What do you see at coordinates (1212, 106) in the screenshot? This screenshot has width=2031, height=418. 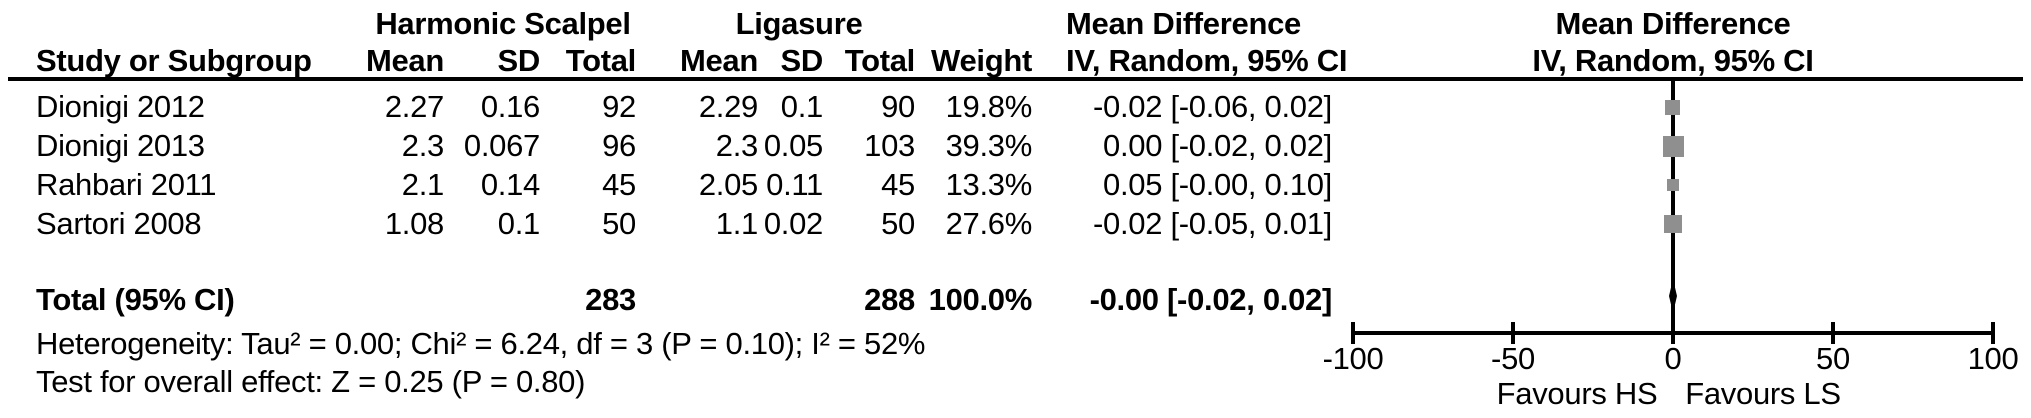 I see `ci-value: -0.02 [-0.06, 0.02]` at bounding box center [1212, 106].